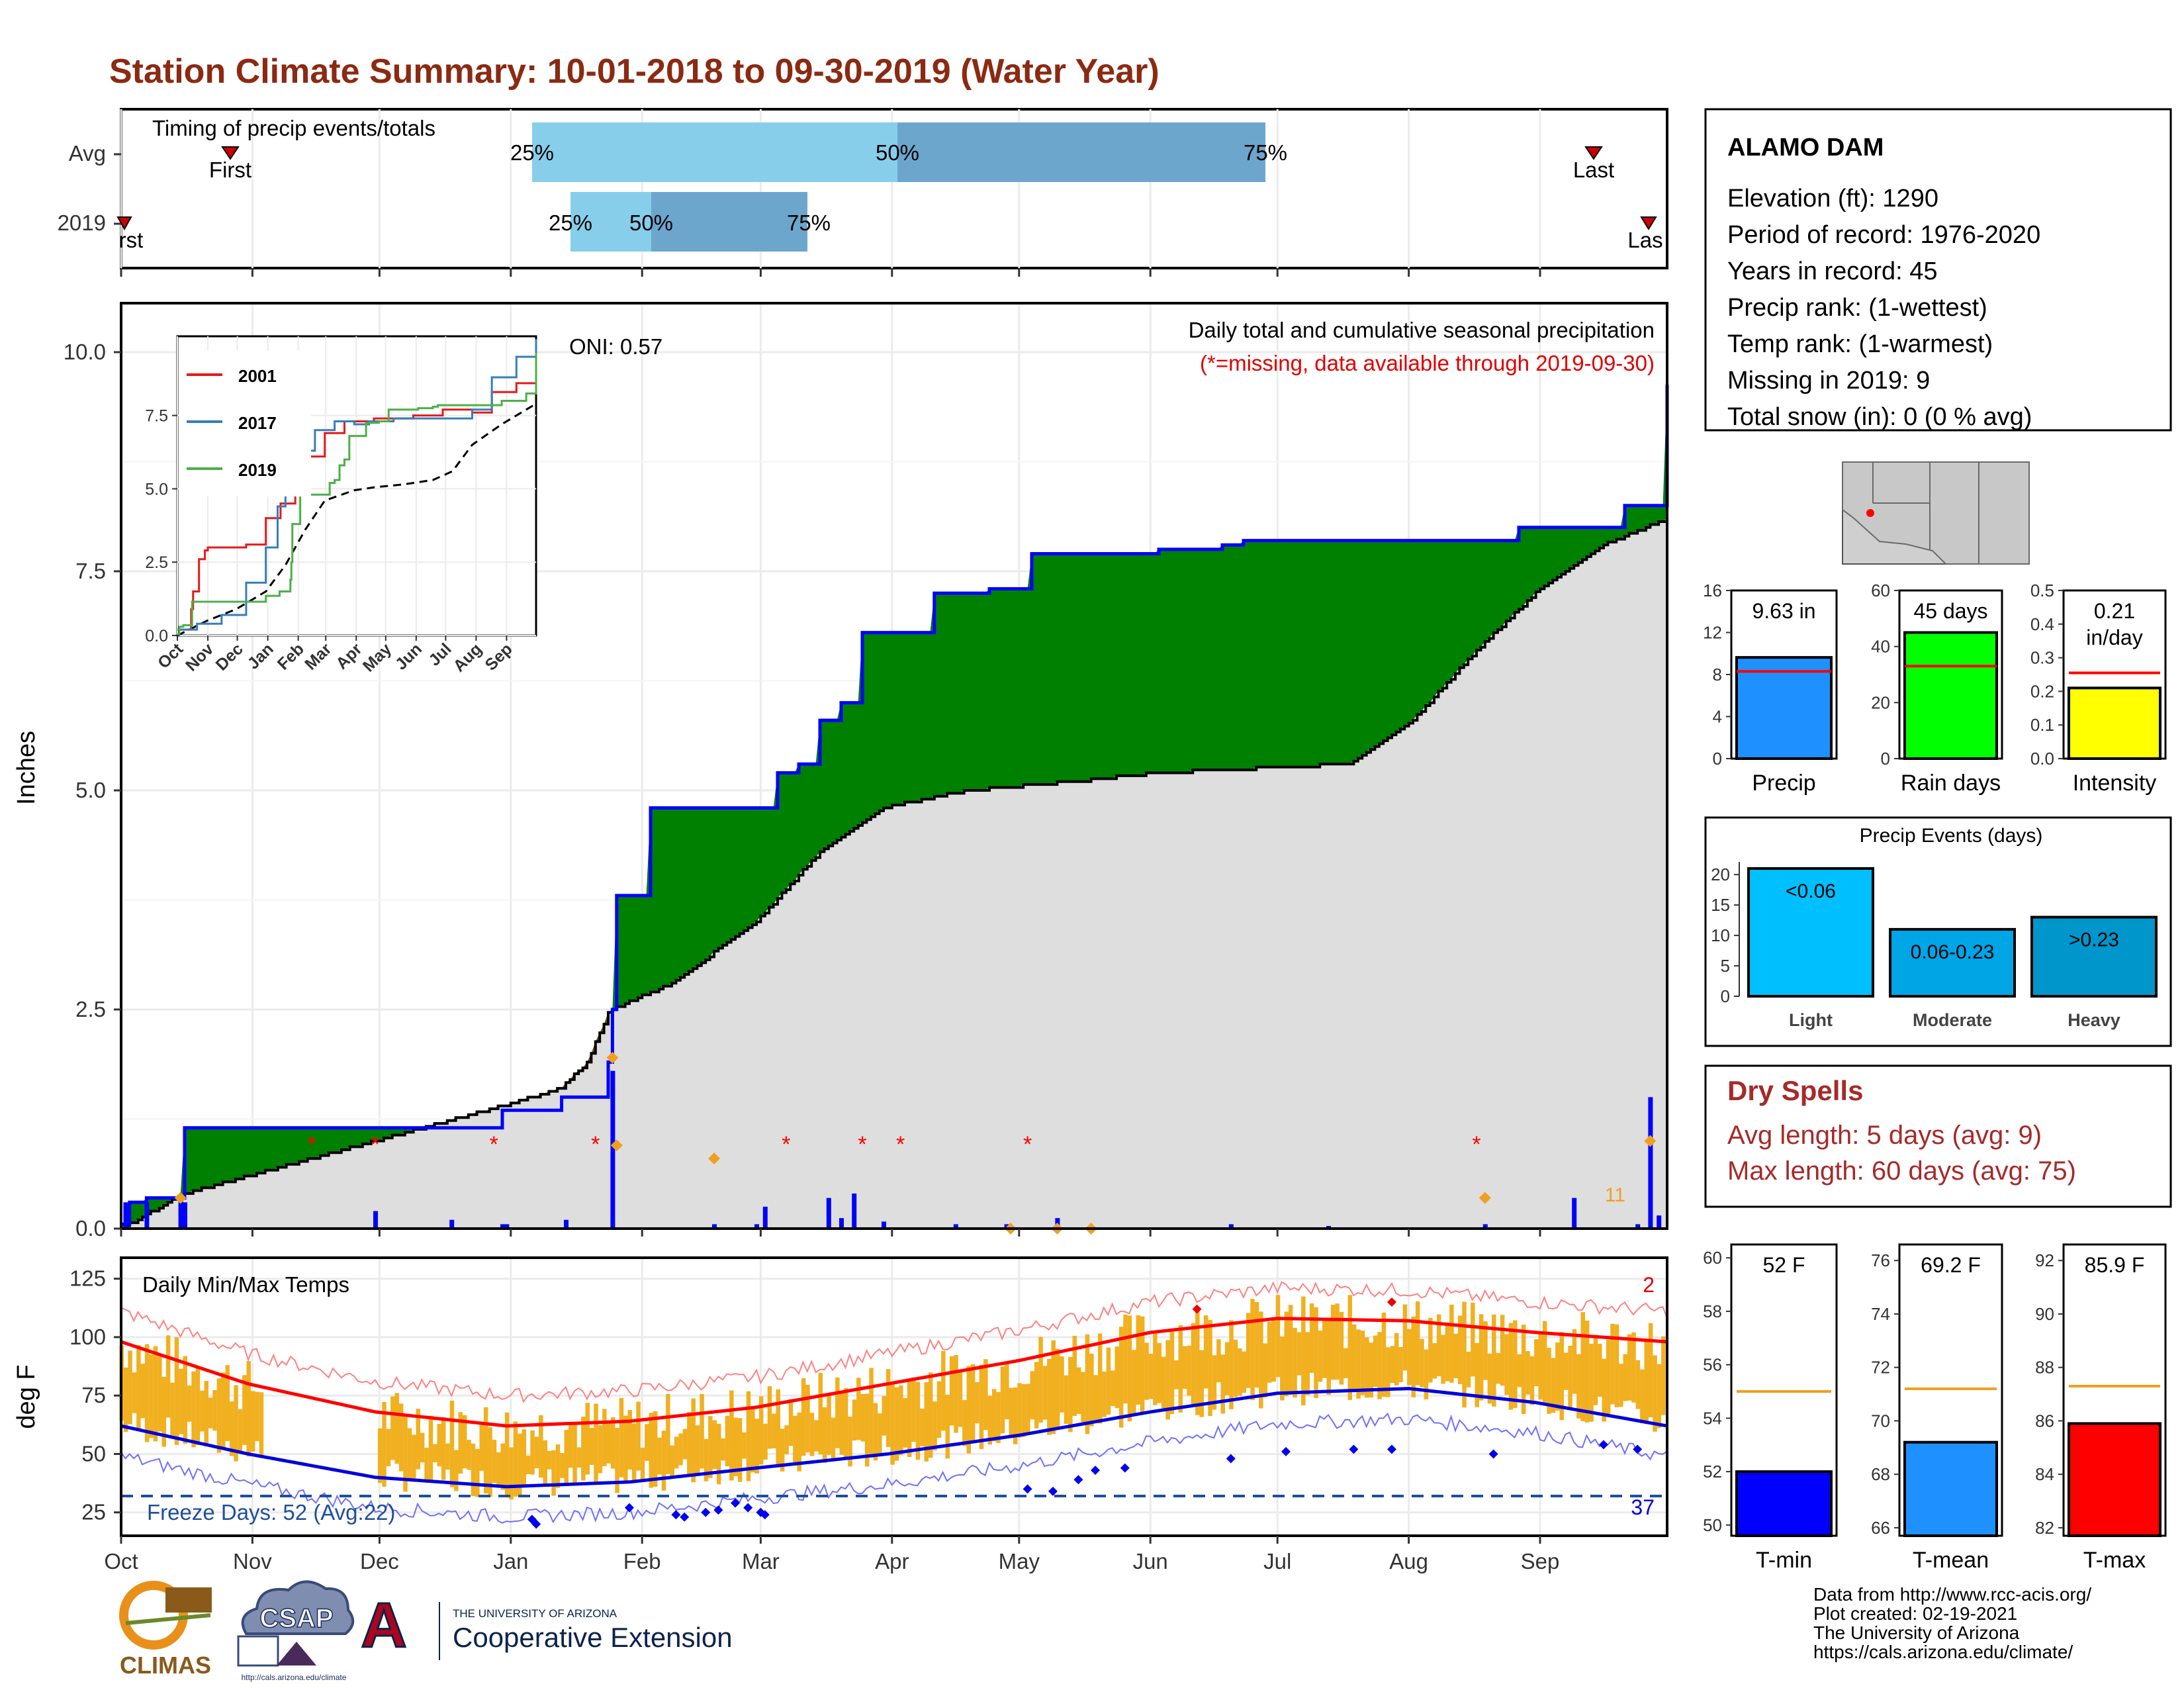 The width and height of the screenshot is (2184, 1688). I want to click on month-tick-label: Mar, so click(761, 1561).